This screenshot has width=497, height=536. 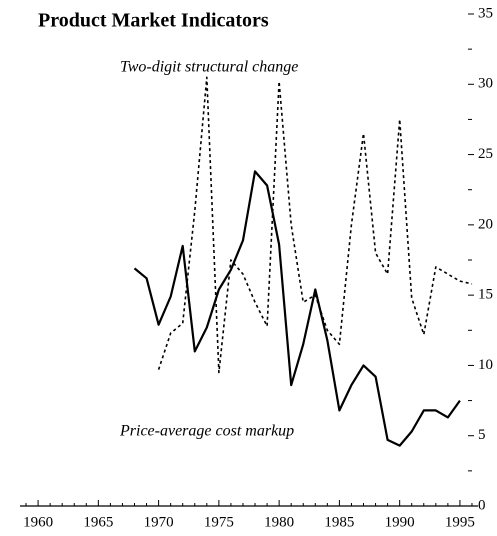 What do you see at coordinates (98, 522) in the screenshot?
I see `x-tick-label: 1965` at bounding box center [98, 522].